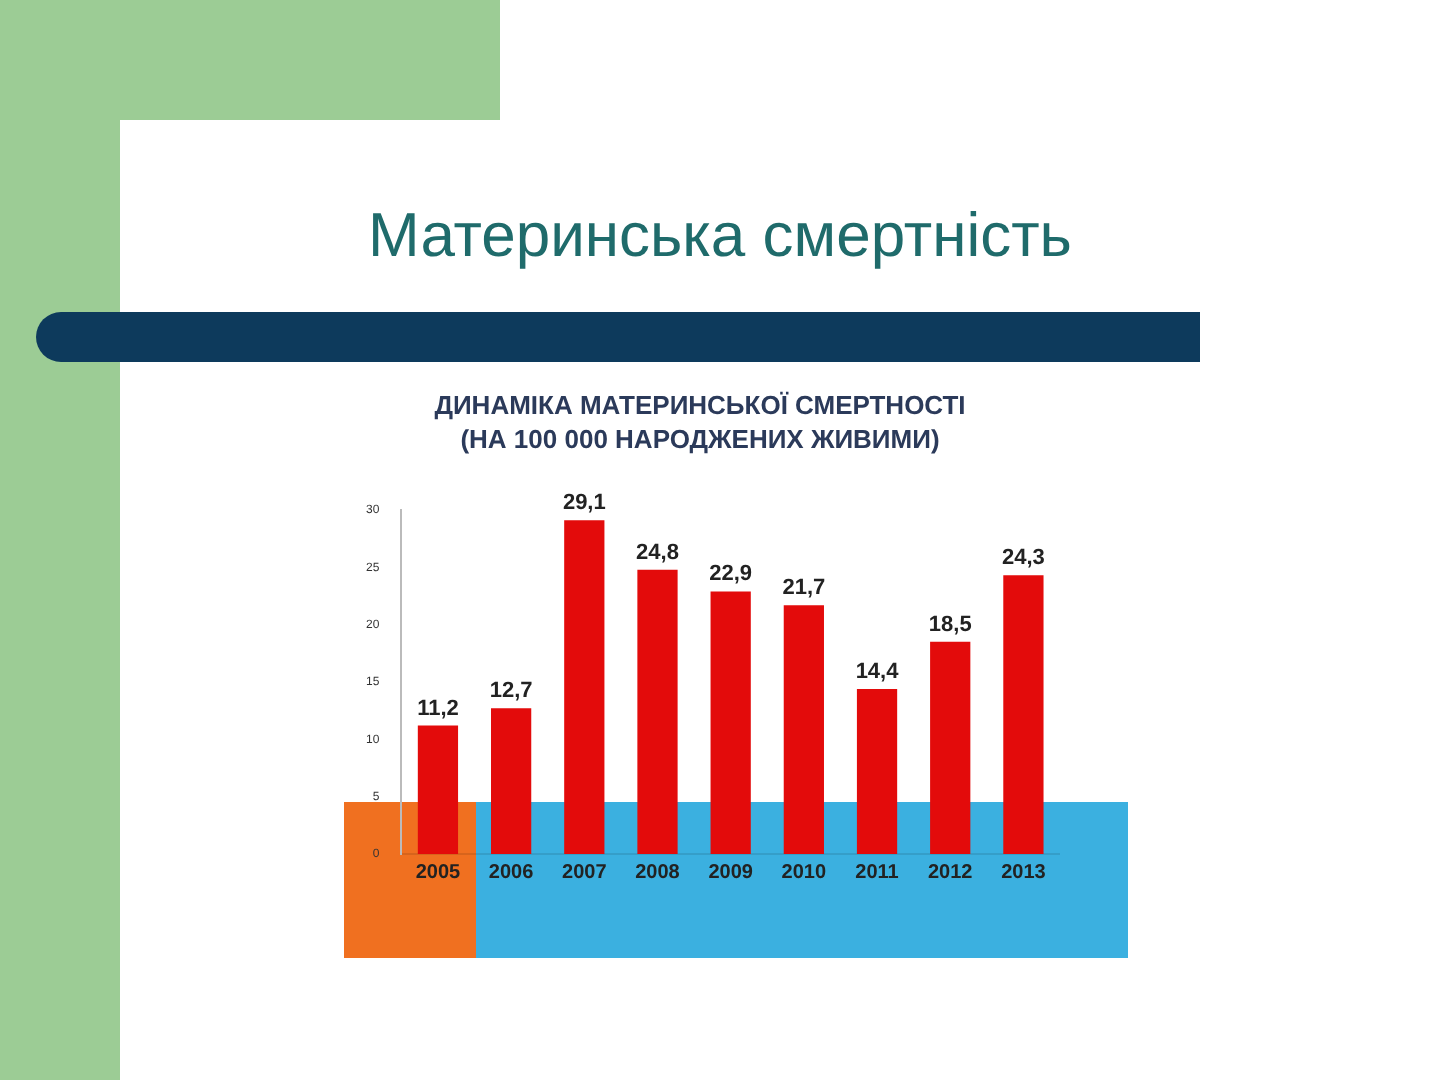  I want to click on x-tick-label: 2012, so click(950, 872).